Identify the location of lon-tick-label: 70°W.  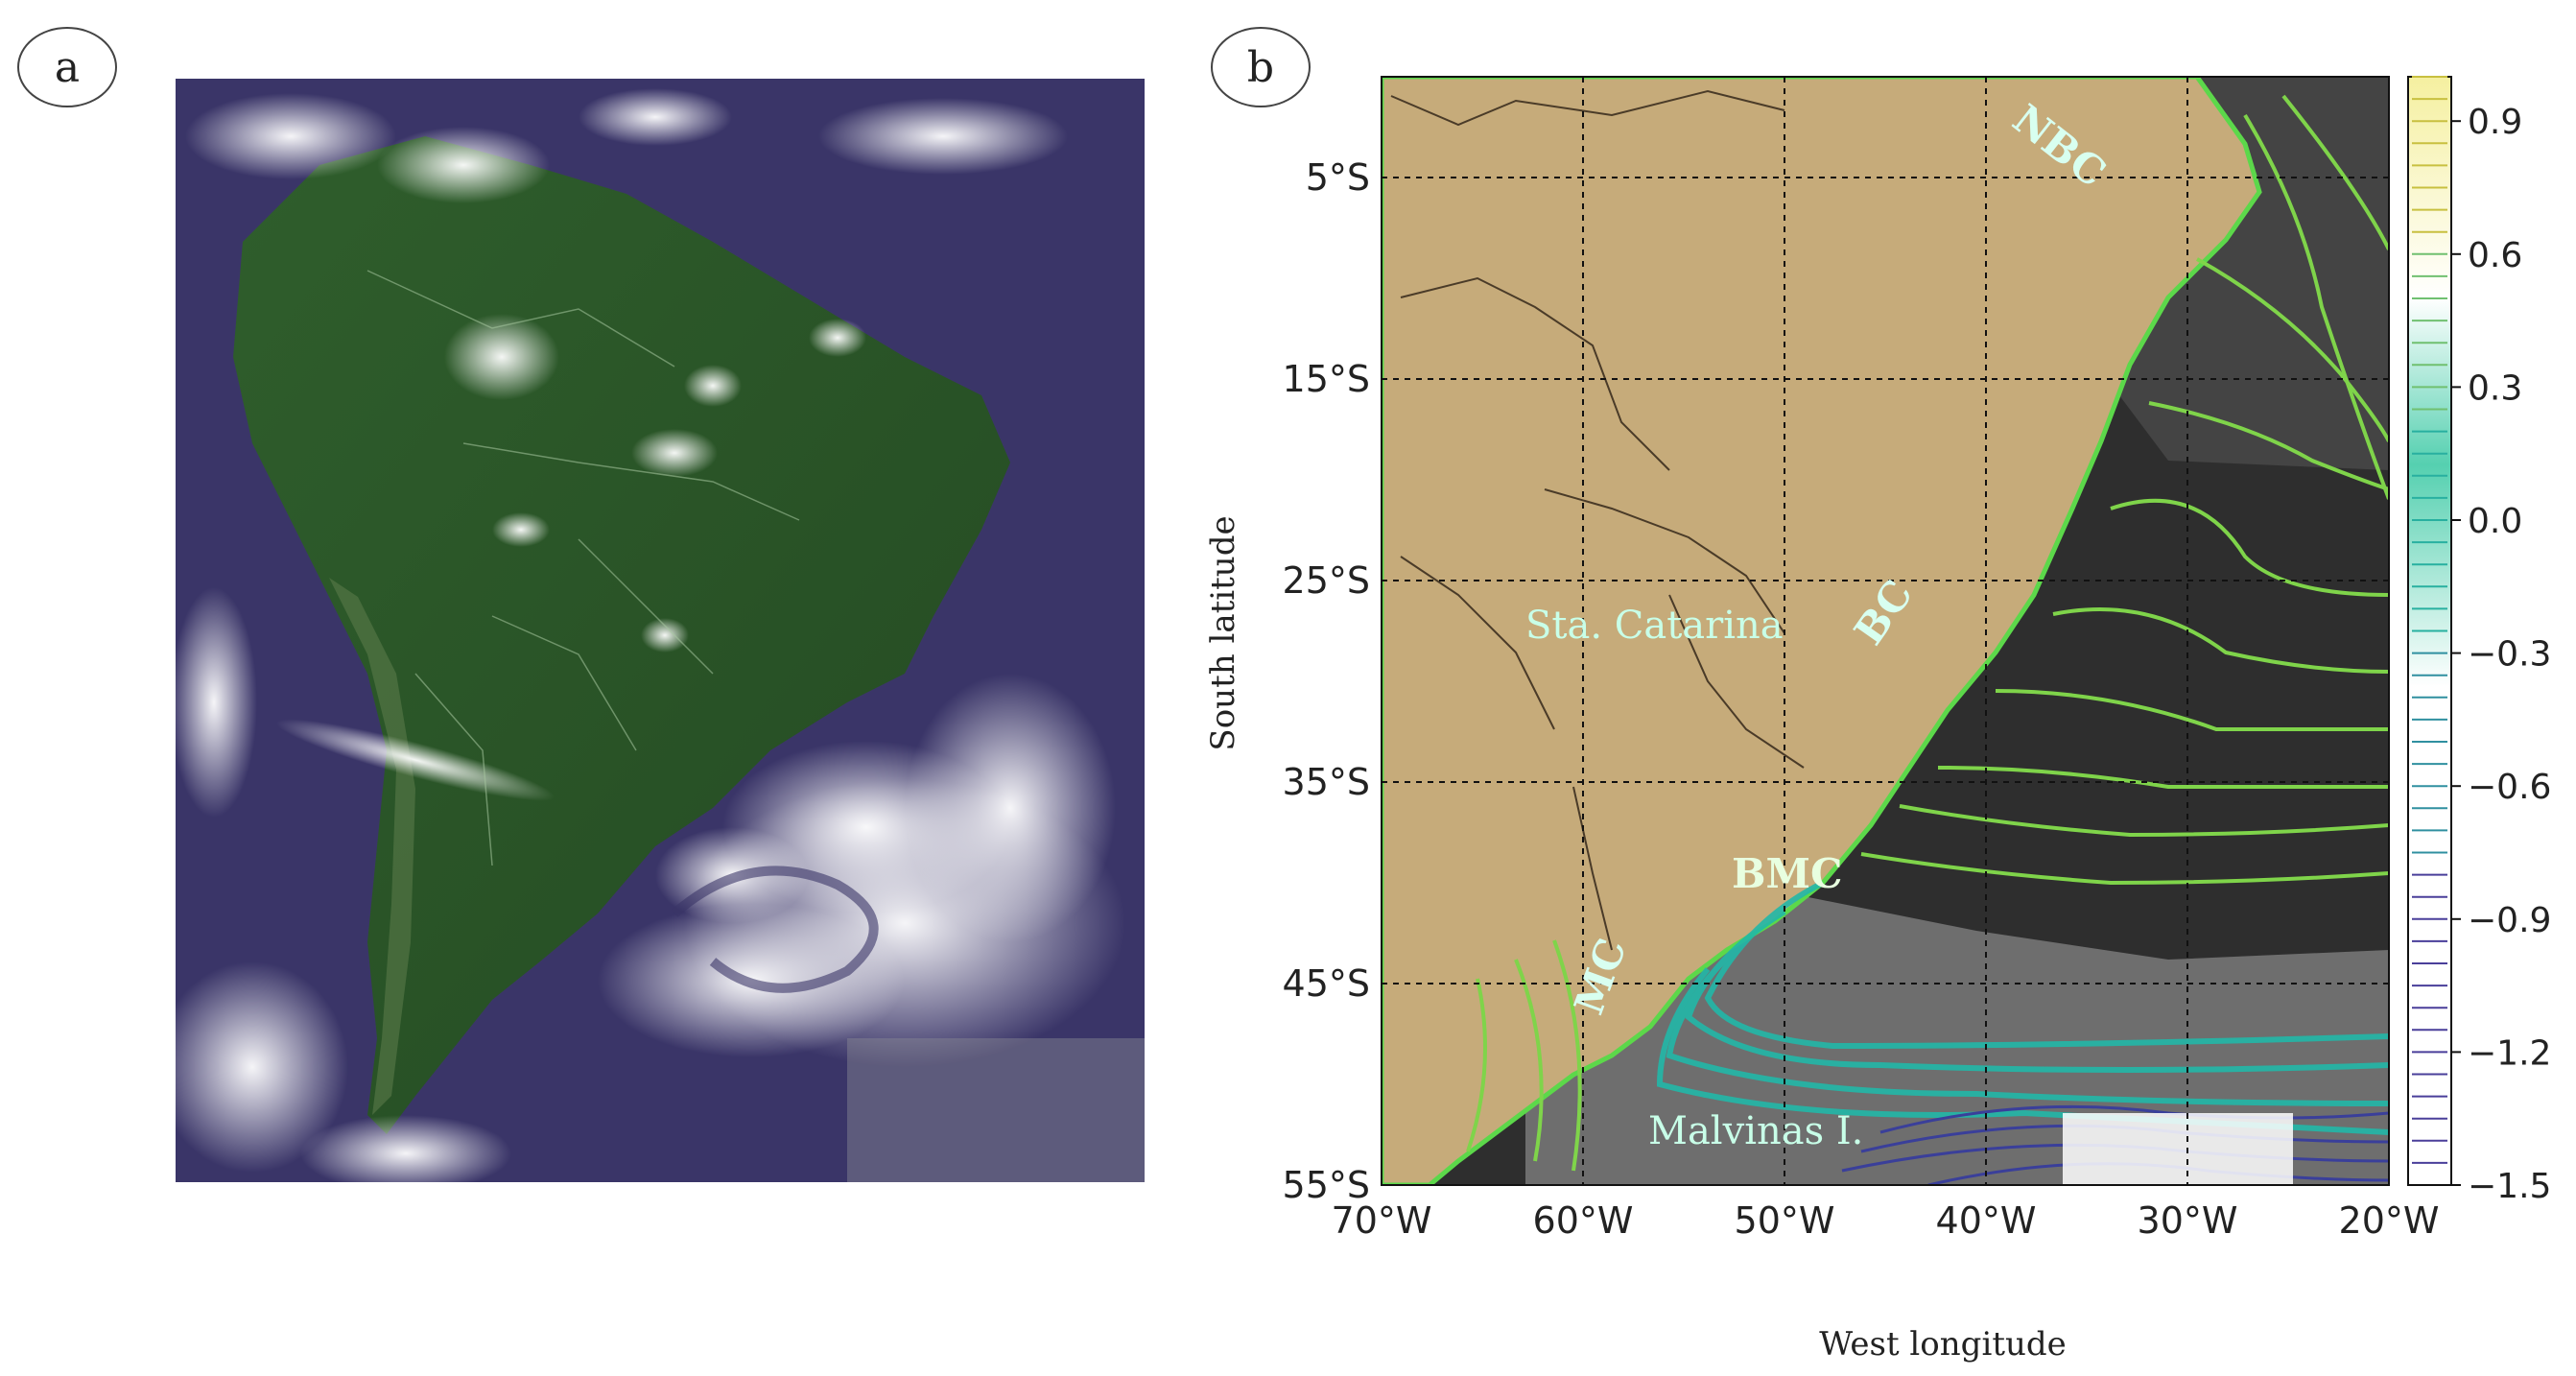
(1382, 1220).